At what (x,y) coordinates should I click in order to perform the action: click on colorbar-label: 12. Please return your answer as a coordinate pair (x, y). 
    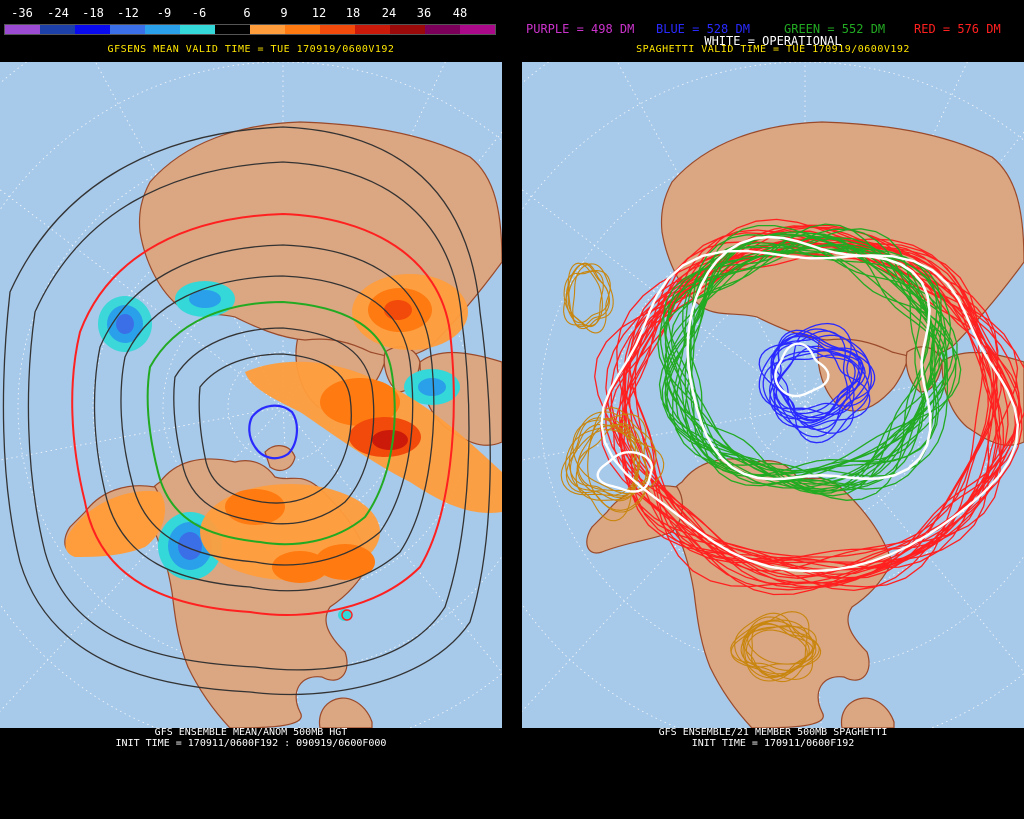
    Looking at the image, I should click on (319, 13).